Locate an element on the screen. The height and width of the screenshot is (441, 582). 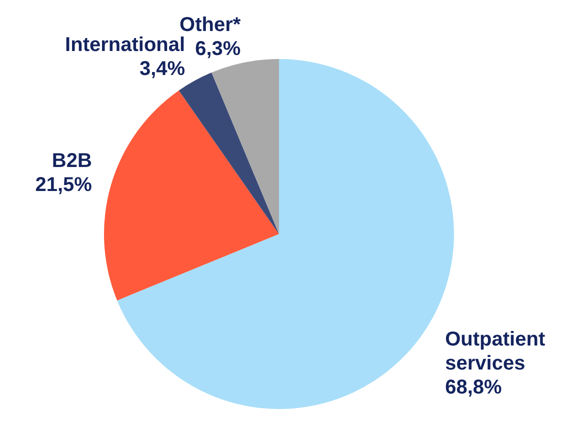
data-label: 6,3% is located at coordinates (218, 49).